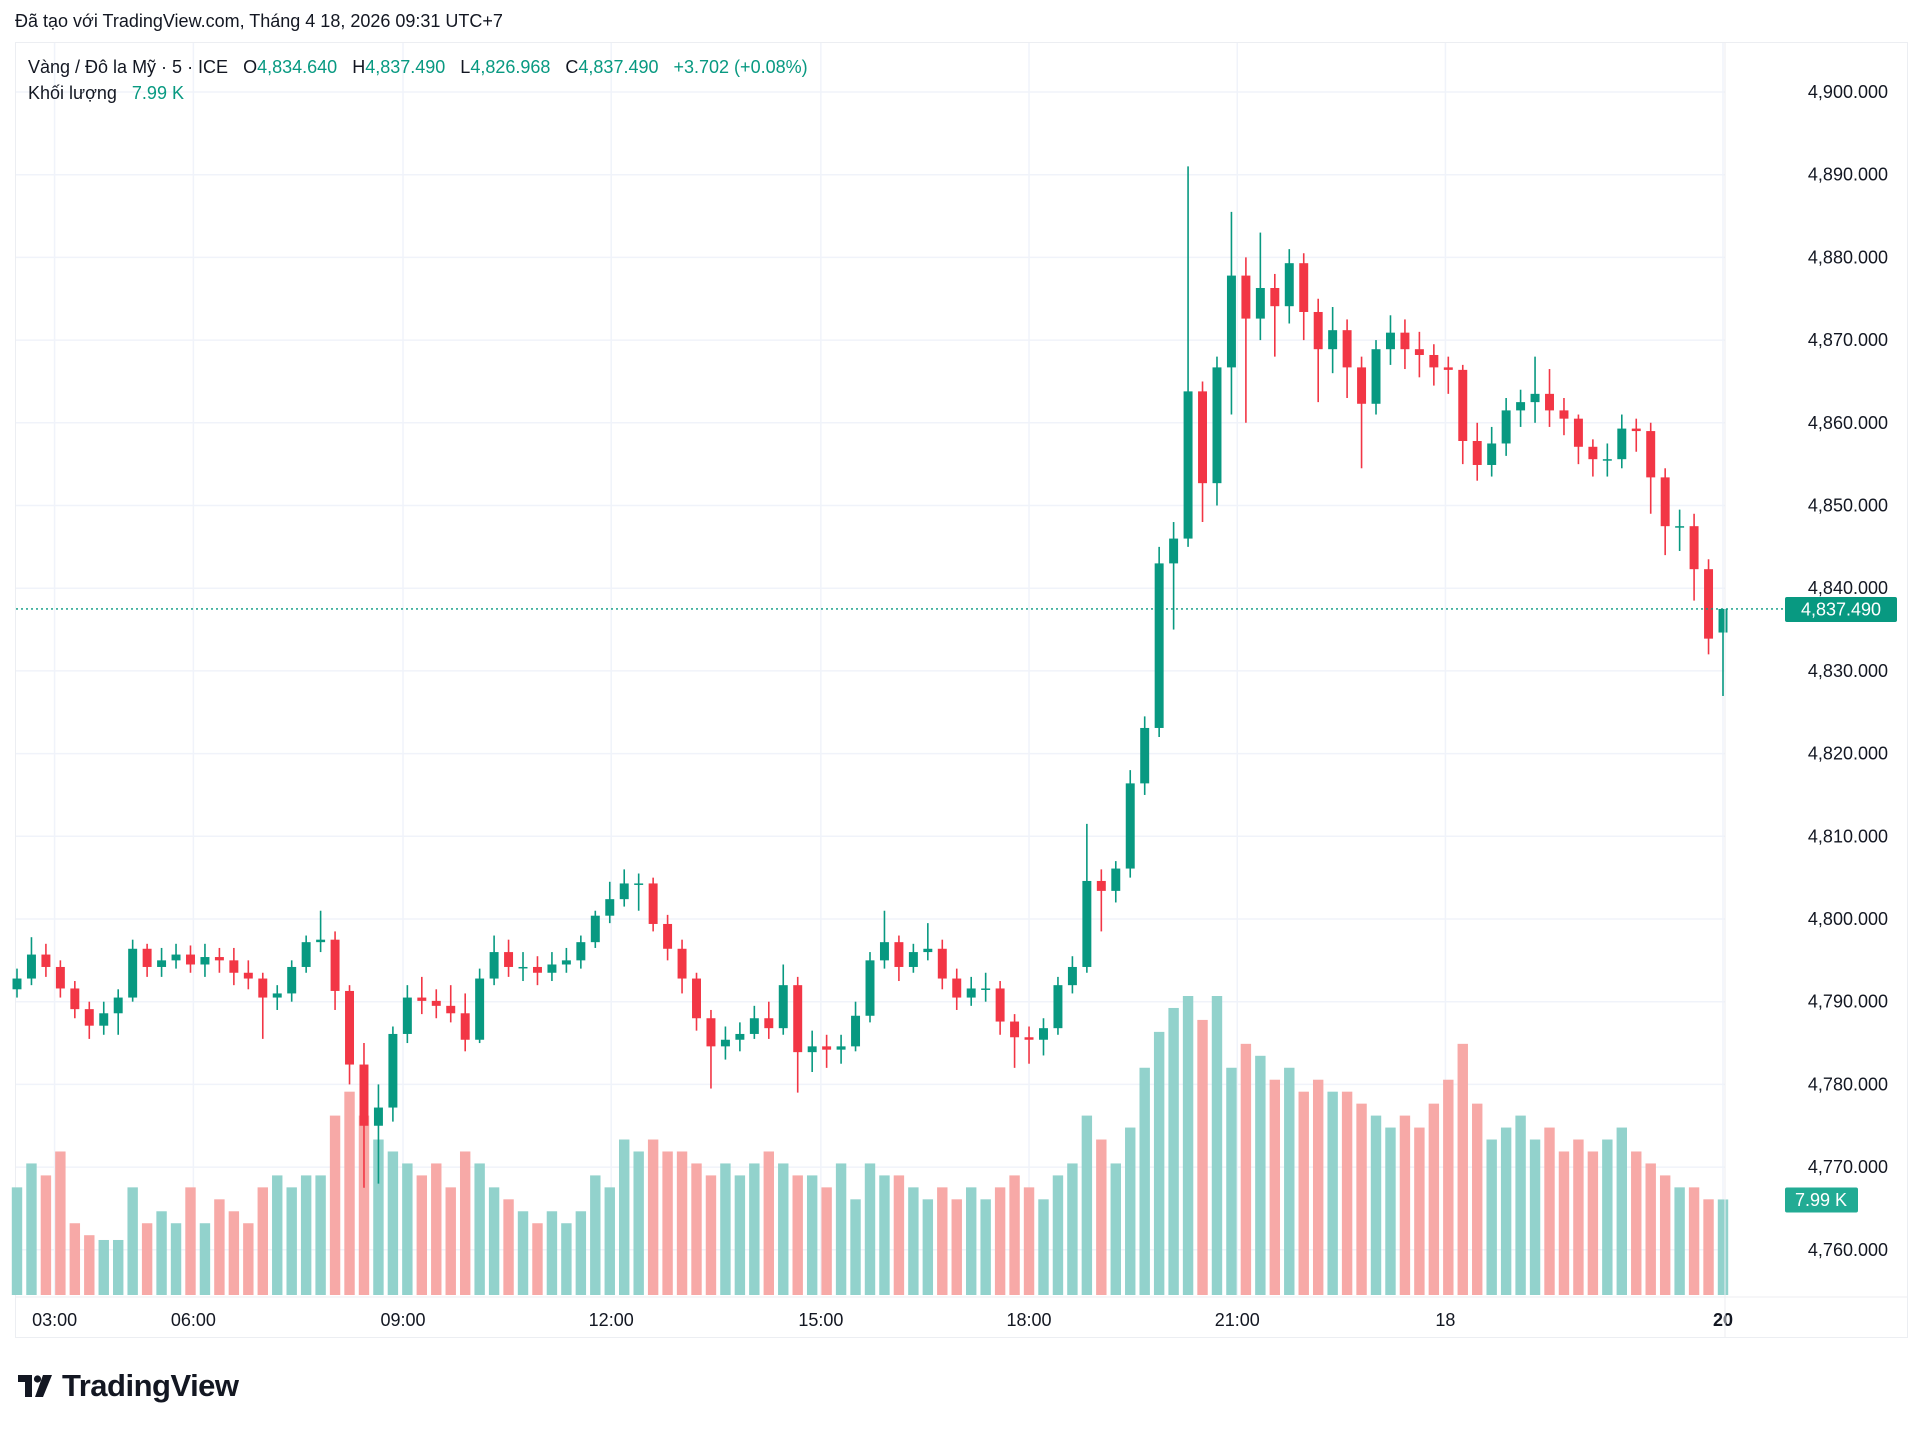 This screenshot has height=1433, width=1920. I want to click on price-axis-label: 4,840.000, so click(1848, 588).